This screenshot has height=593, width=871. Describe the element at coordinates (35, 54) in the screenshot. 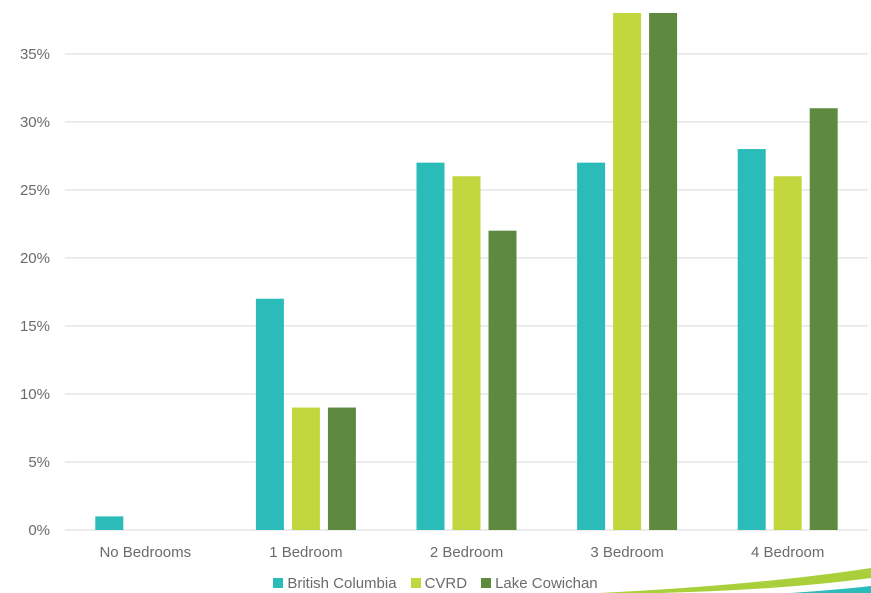

I see `y-tick-label: 35%` at that location.